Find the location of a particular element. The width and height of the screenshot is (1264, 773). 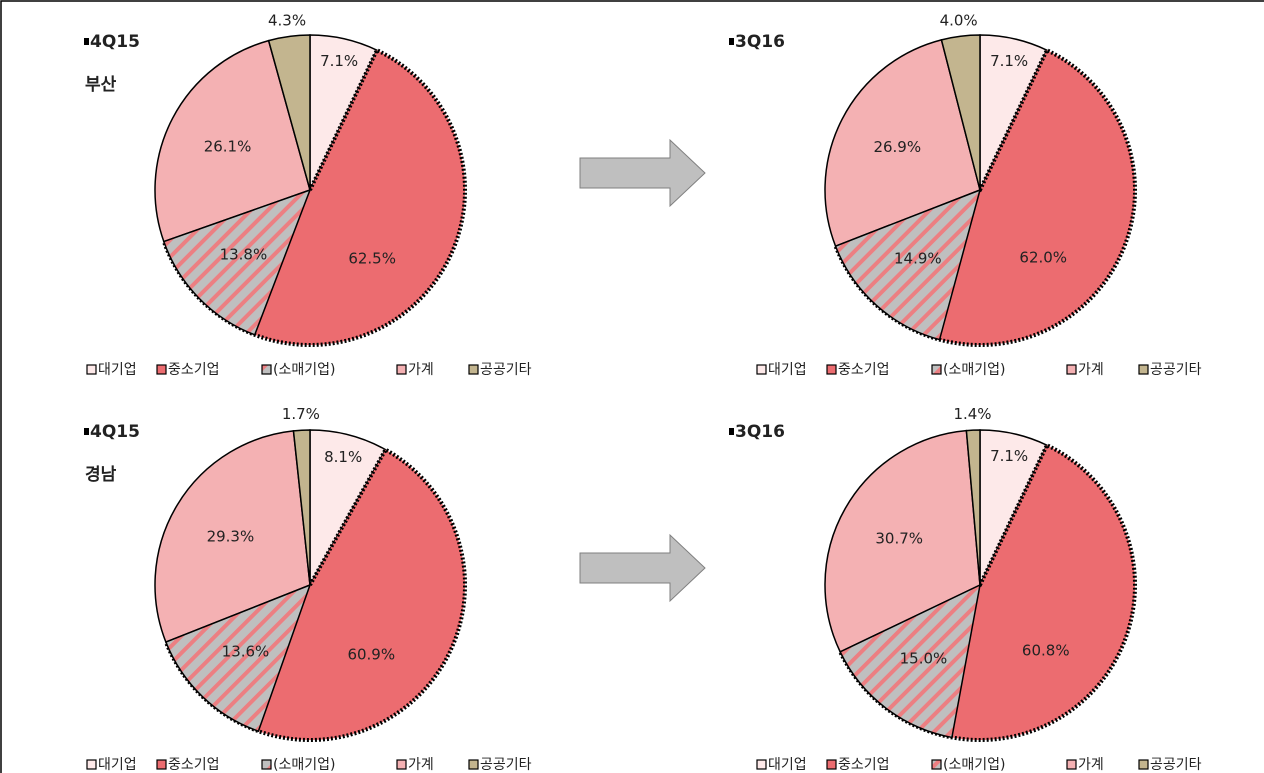

data-label: 1.4% is located at coordinates (972, 414).